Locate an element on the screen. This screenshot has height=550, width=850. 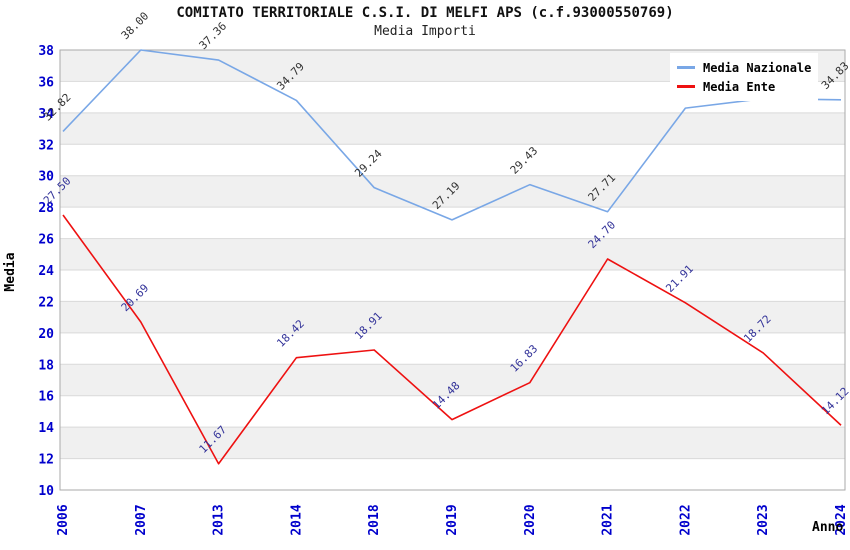
media-ente-line-swatch-icon is located at coordinates (686, 86).